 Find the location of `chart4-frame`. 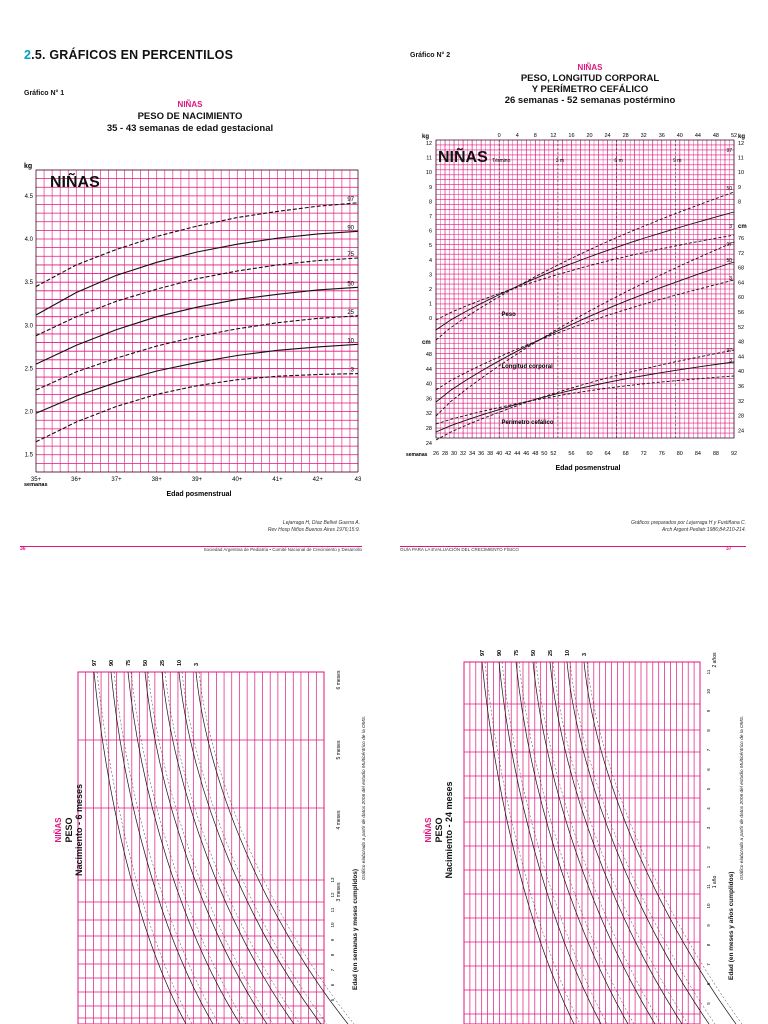

chart4-frame is located at coordinates (582, 842).